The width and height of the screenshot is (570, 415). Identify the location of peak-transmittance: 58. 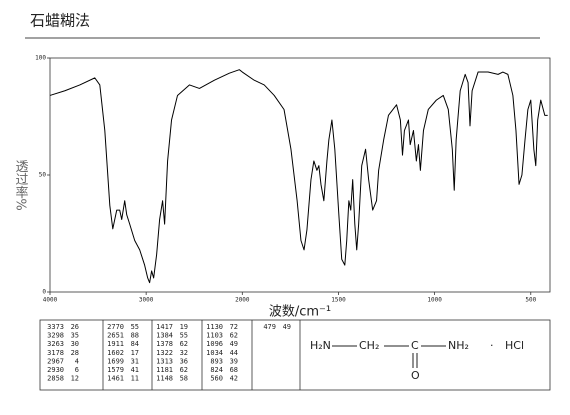
(184, 379).